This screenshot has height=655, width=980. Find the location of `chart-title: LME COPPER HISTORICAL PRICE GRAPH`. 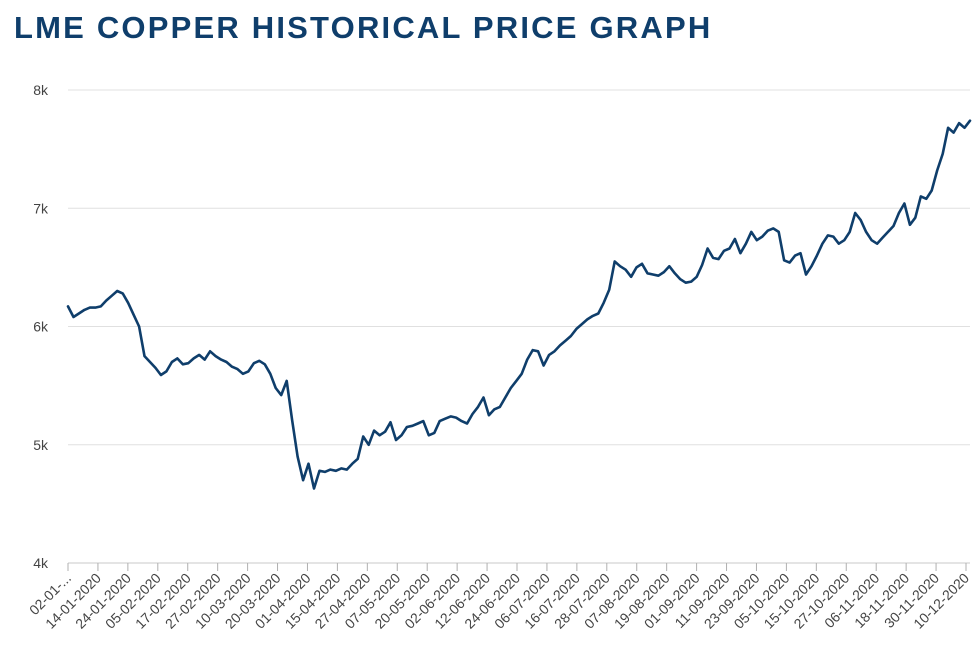

chart-title: LME COPPER HISTORICAL PRICE GRAPH is located at coordinates (363, 27).